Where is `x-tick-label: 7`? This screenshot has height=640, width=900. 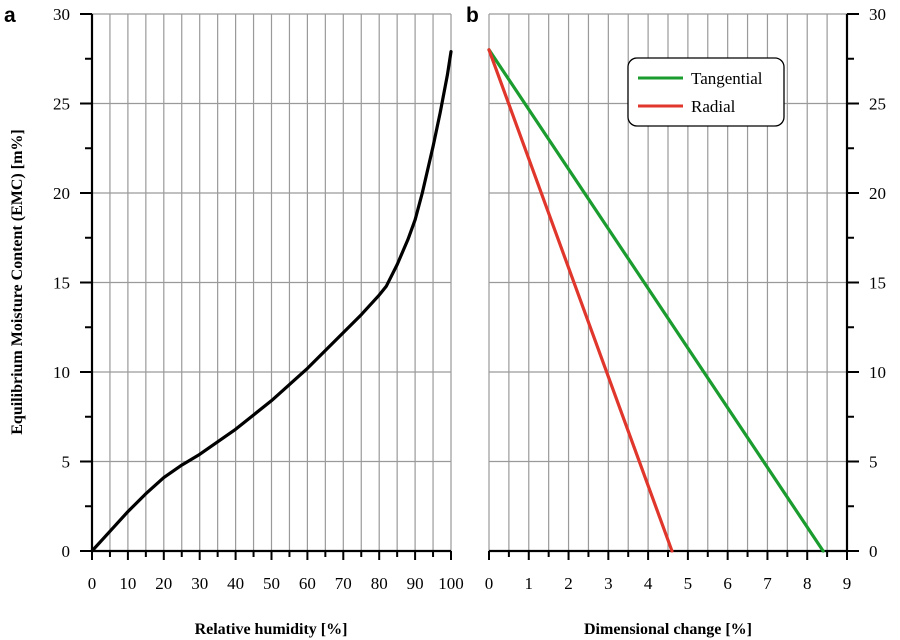 x-tick-label: 7 is located at coordinates (767, 583).